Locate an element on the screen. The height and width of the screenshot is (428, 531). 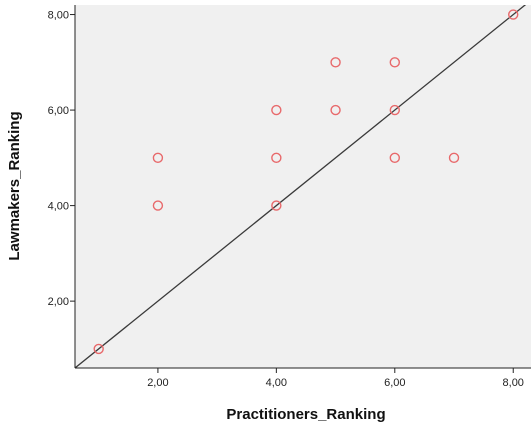
x-axis-title: Practitioners_Ranking is located at coordinates (305, 414).